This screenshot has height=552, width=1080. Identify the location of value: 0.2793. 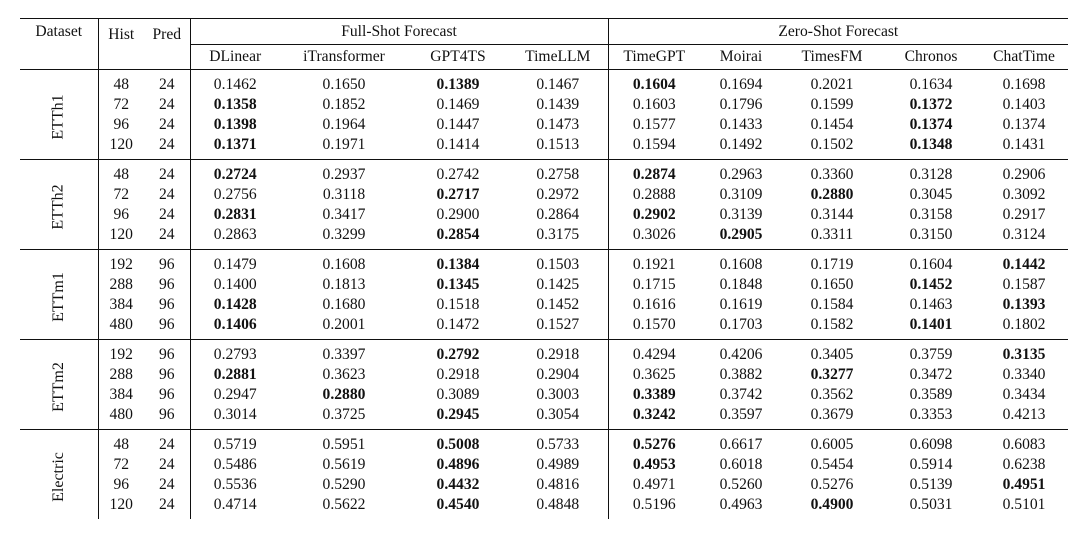
(235, 354).